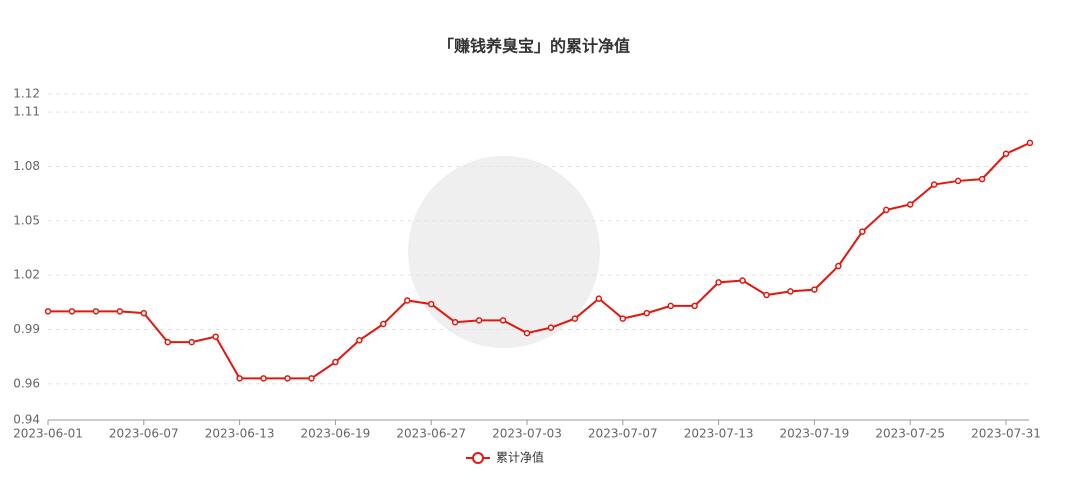 The image size is (1069, 487). What do you see at coordinates (534, 46) in the screenshot?
I see `chart-title: 「赚钱养臭宝」的累计净值` at bounding box center [534, 46].